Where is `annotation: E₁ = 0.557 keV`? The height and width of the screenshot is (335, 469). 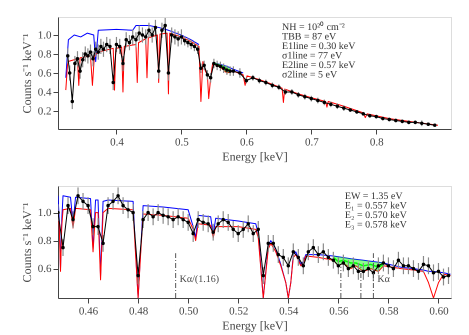 annotation: E₁ = 0.557 keV is located at coordinates (376, 206).